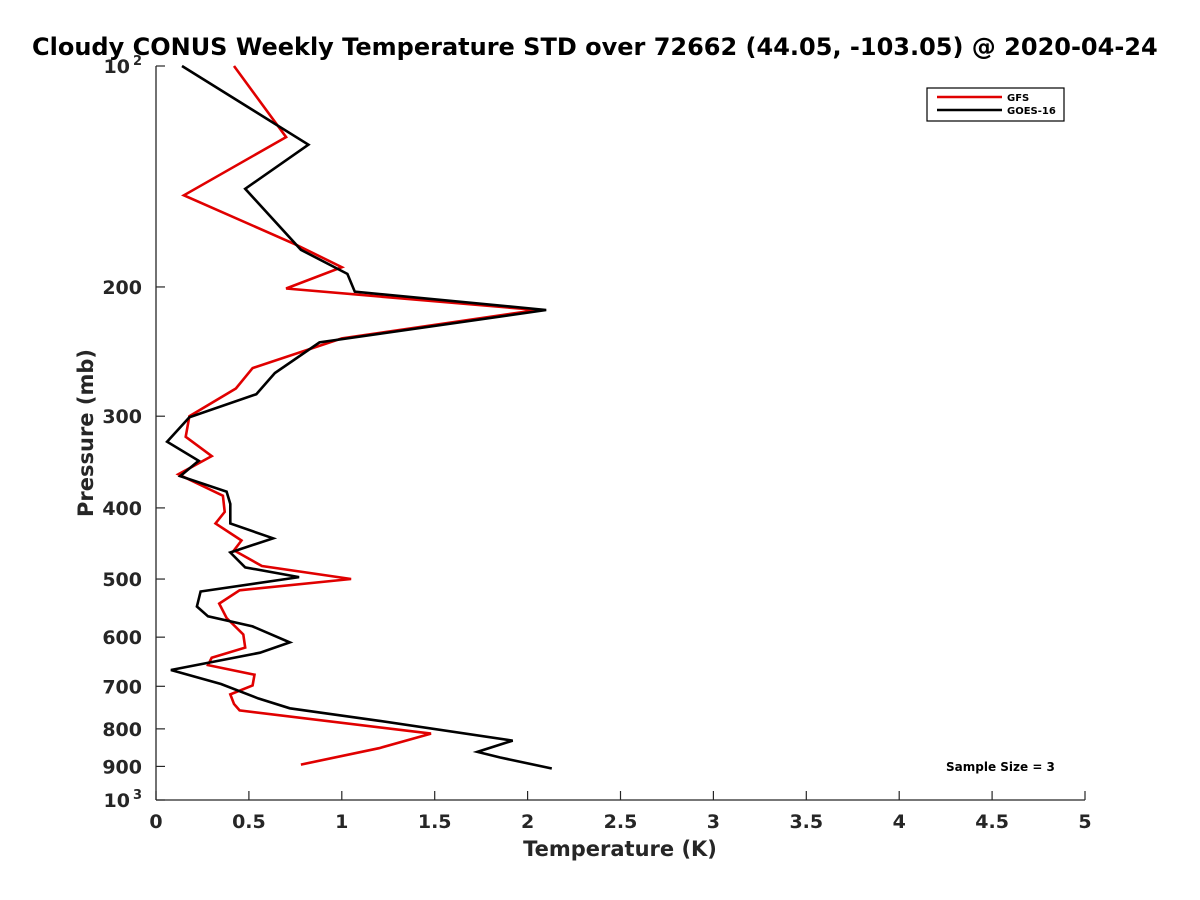  I want to click on y-tick-label: 600, so click(122, 638).